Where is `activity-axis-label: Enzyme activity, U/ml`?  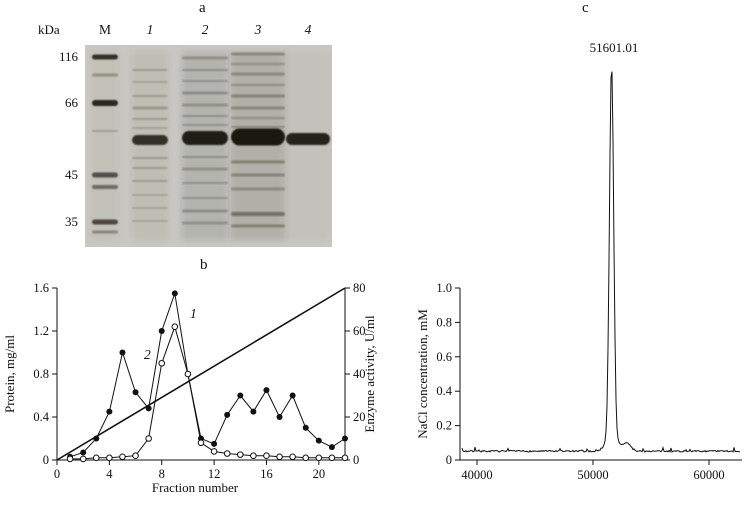
activity-axis-label: Enzyme activity, U/ml is located at coordinates (369, 374).